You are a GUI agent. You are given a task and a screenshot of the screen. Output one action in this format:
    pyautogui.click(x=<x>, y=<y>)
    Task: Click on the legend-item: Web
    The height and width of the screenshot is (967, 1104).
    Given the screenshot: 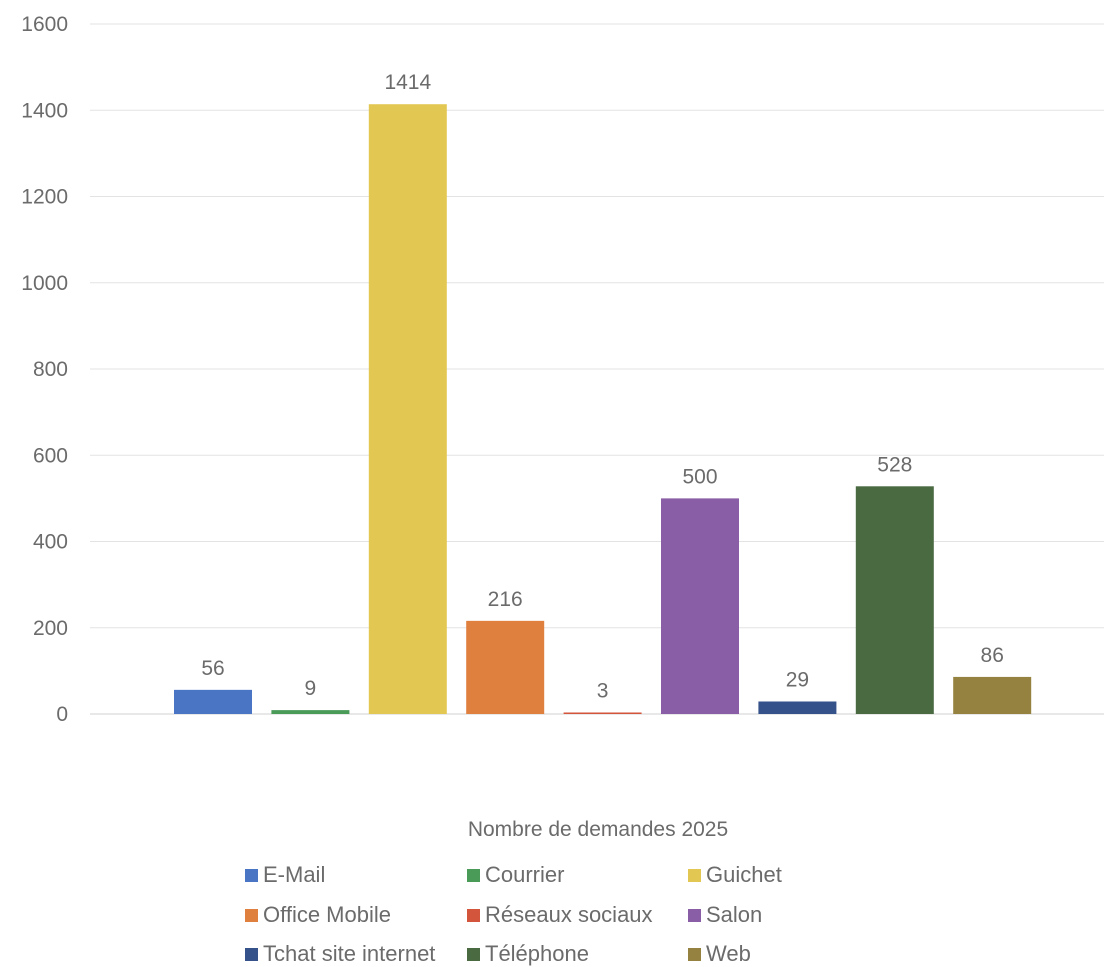 What is the action you would take?
    pyautogui.click(x=719, y=954)
    